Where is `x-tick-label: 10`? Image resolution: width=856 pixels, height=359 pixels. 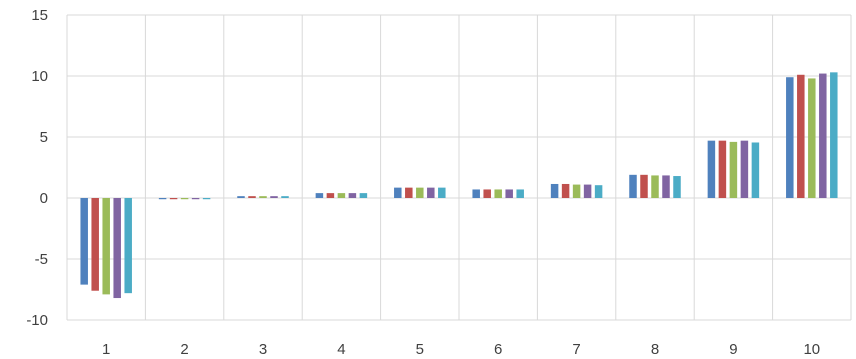 x-tick-label: 10 is located at coordinates (811, 349).